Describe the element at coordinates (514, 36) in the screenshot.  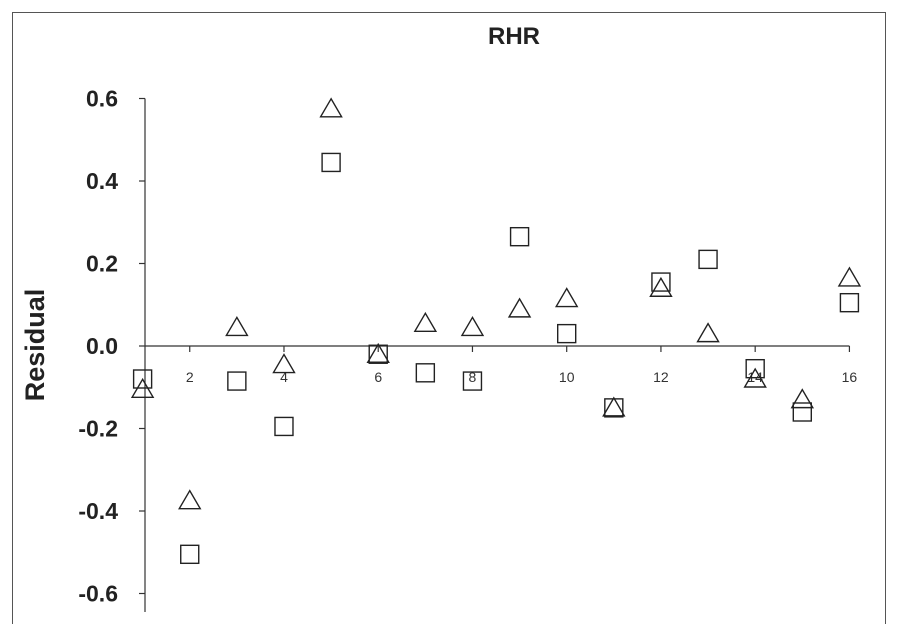
I see `chart-title: RHR` at that location.